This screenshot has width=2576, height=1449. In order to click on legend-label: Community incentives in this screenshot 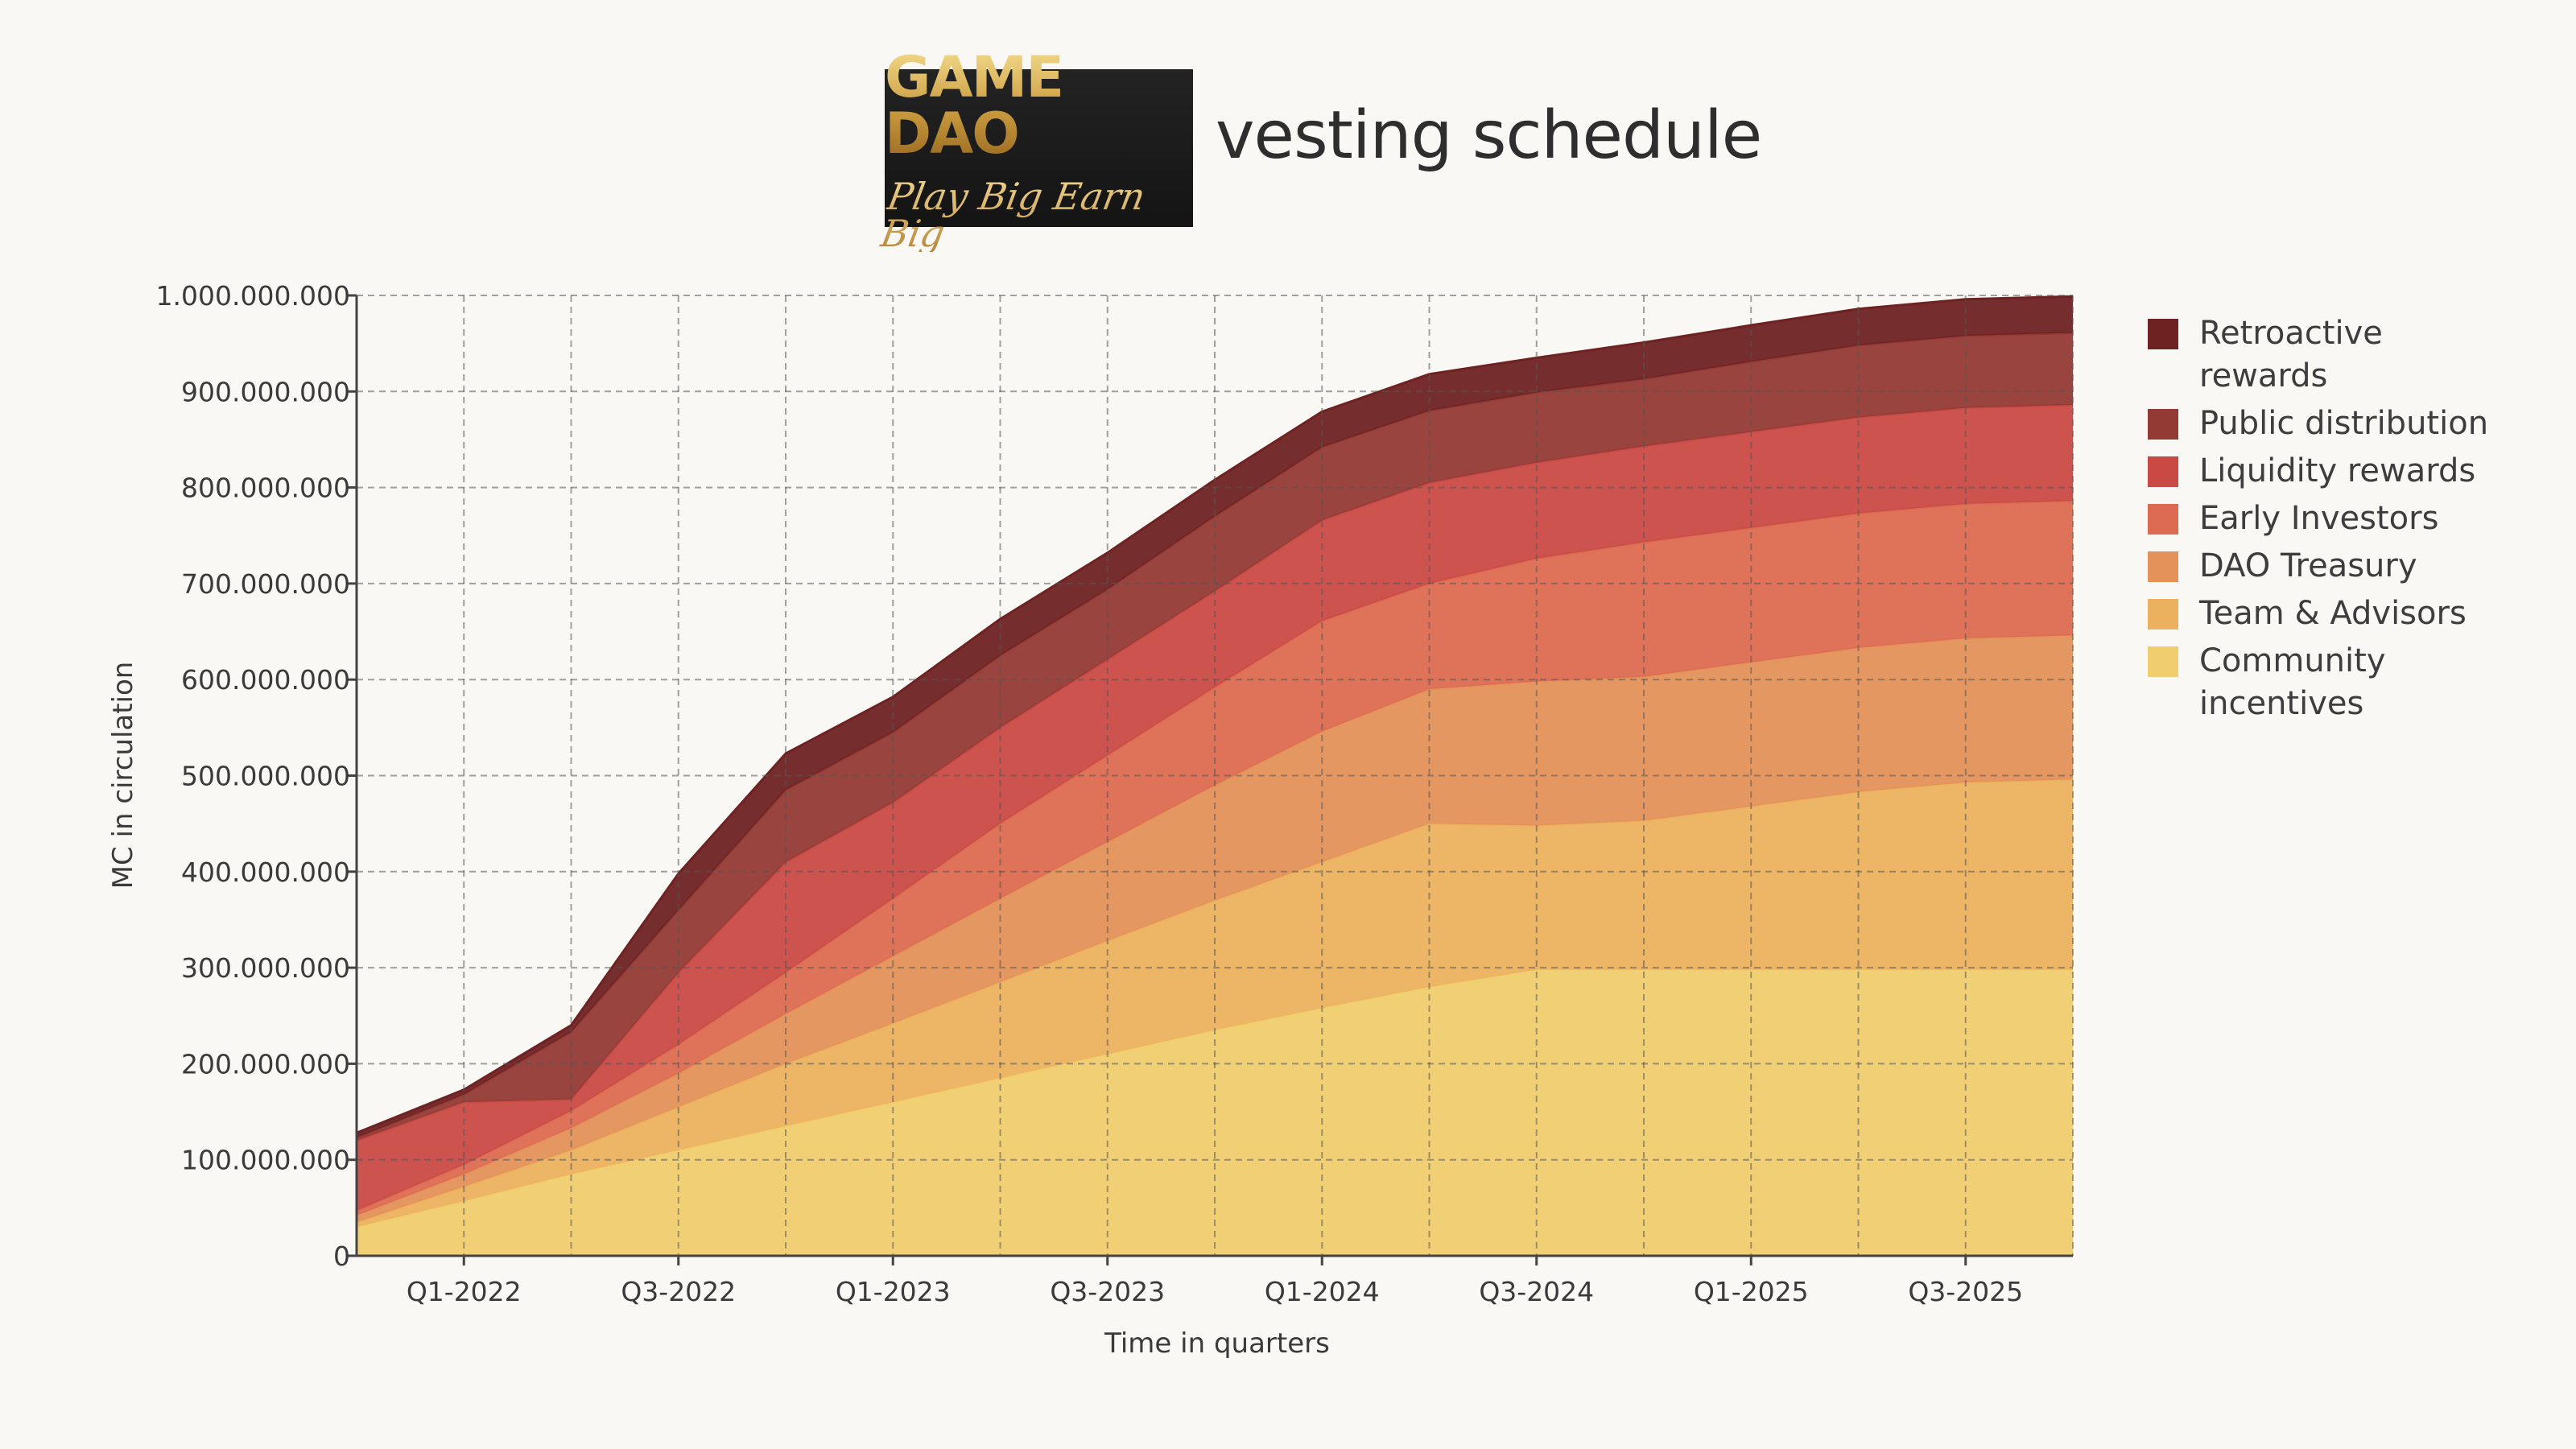, I will do `click(2292, 682)`.